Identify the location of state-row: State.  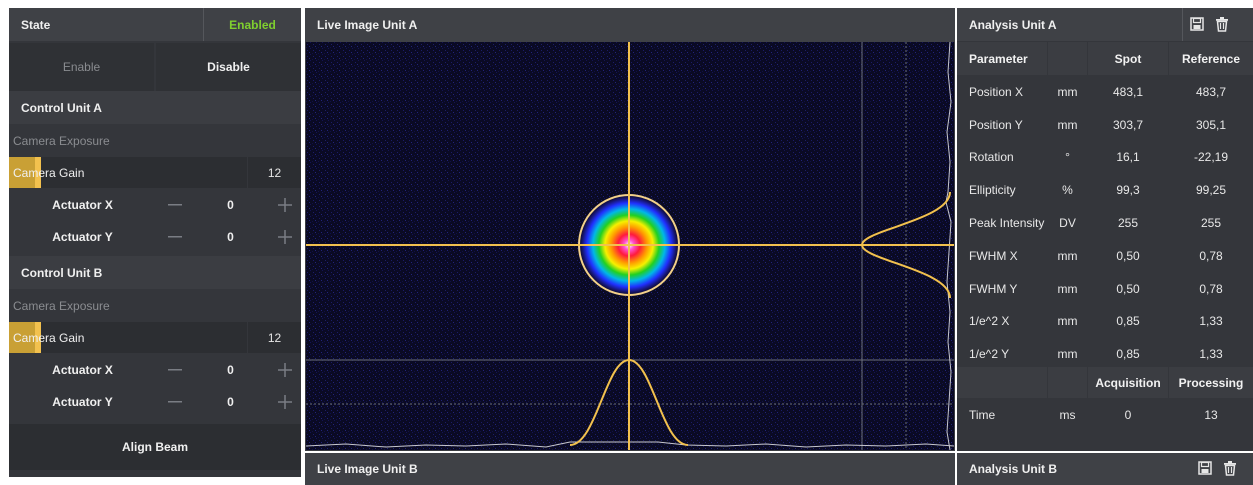
(155, 24).